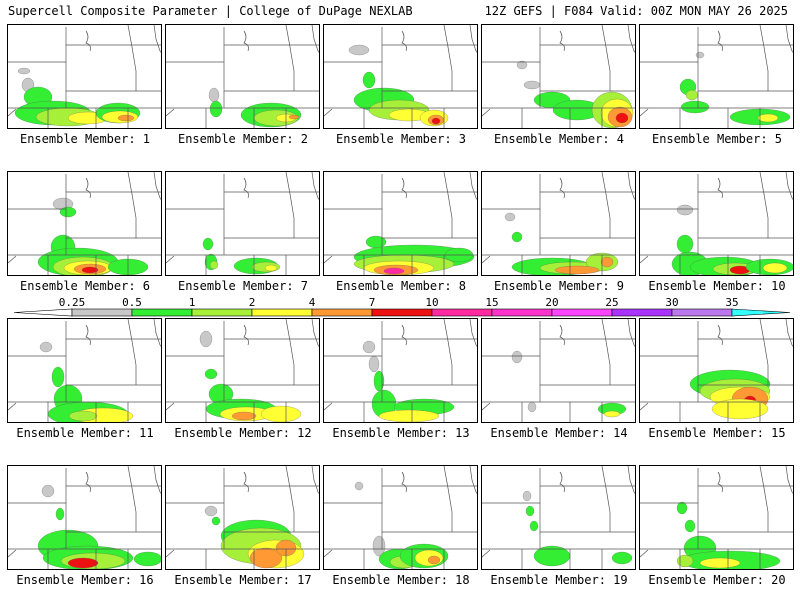 The image size is (800, 600). I want to click on colorbar-tick-label: 10, so click(432, 302).